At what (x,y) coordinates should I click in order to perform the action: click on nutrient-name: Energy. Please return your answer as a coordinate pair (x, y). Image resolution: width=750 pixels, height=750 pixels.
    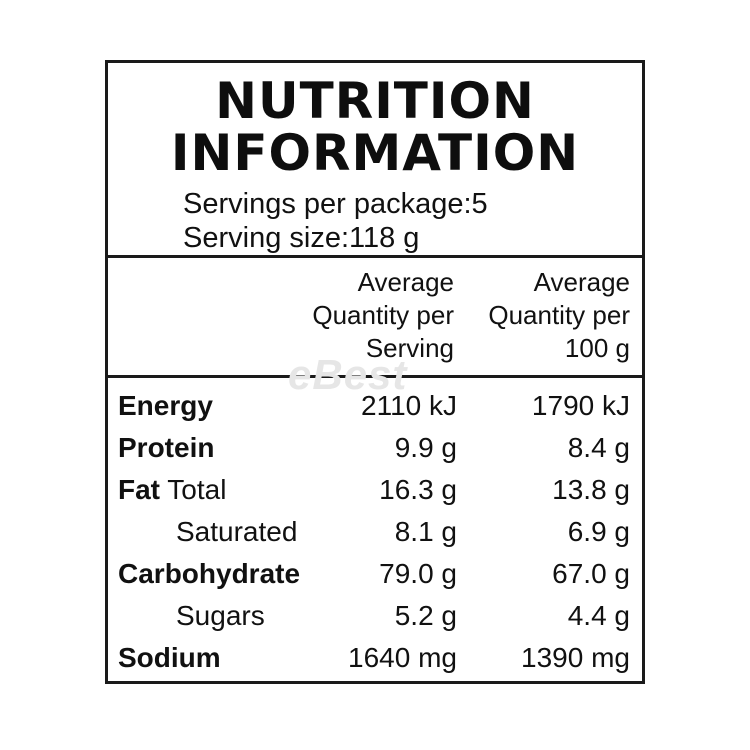
    Looking at the image, I should click on (165, 405).